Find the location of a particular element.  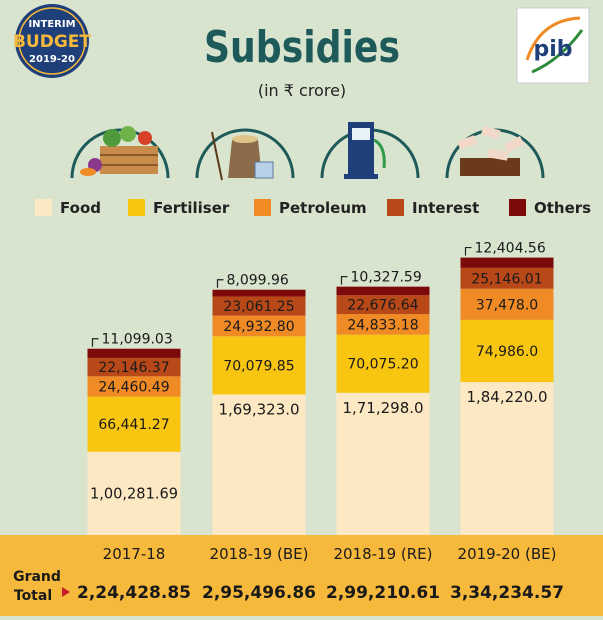

data-label-petroleum: 24,460.49 is located at coordinates (133, 387).